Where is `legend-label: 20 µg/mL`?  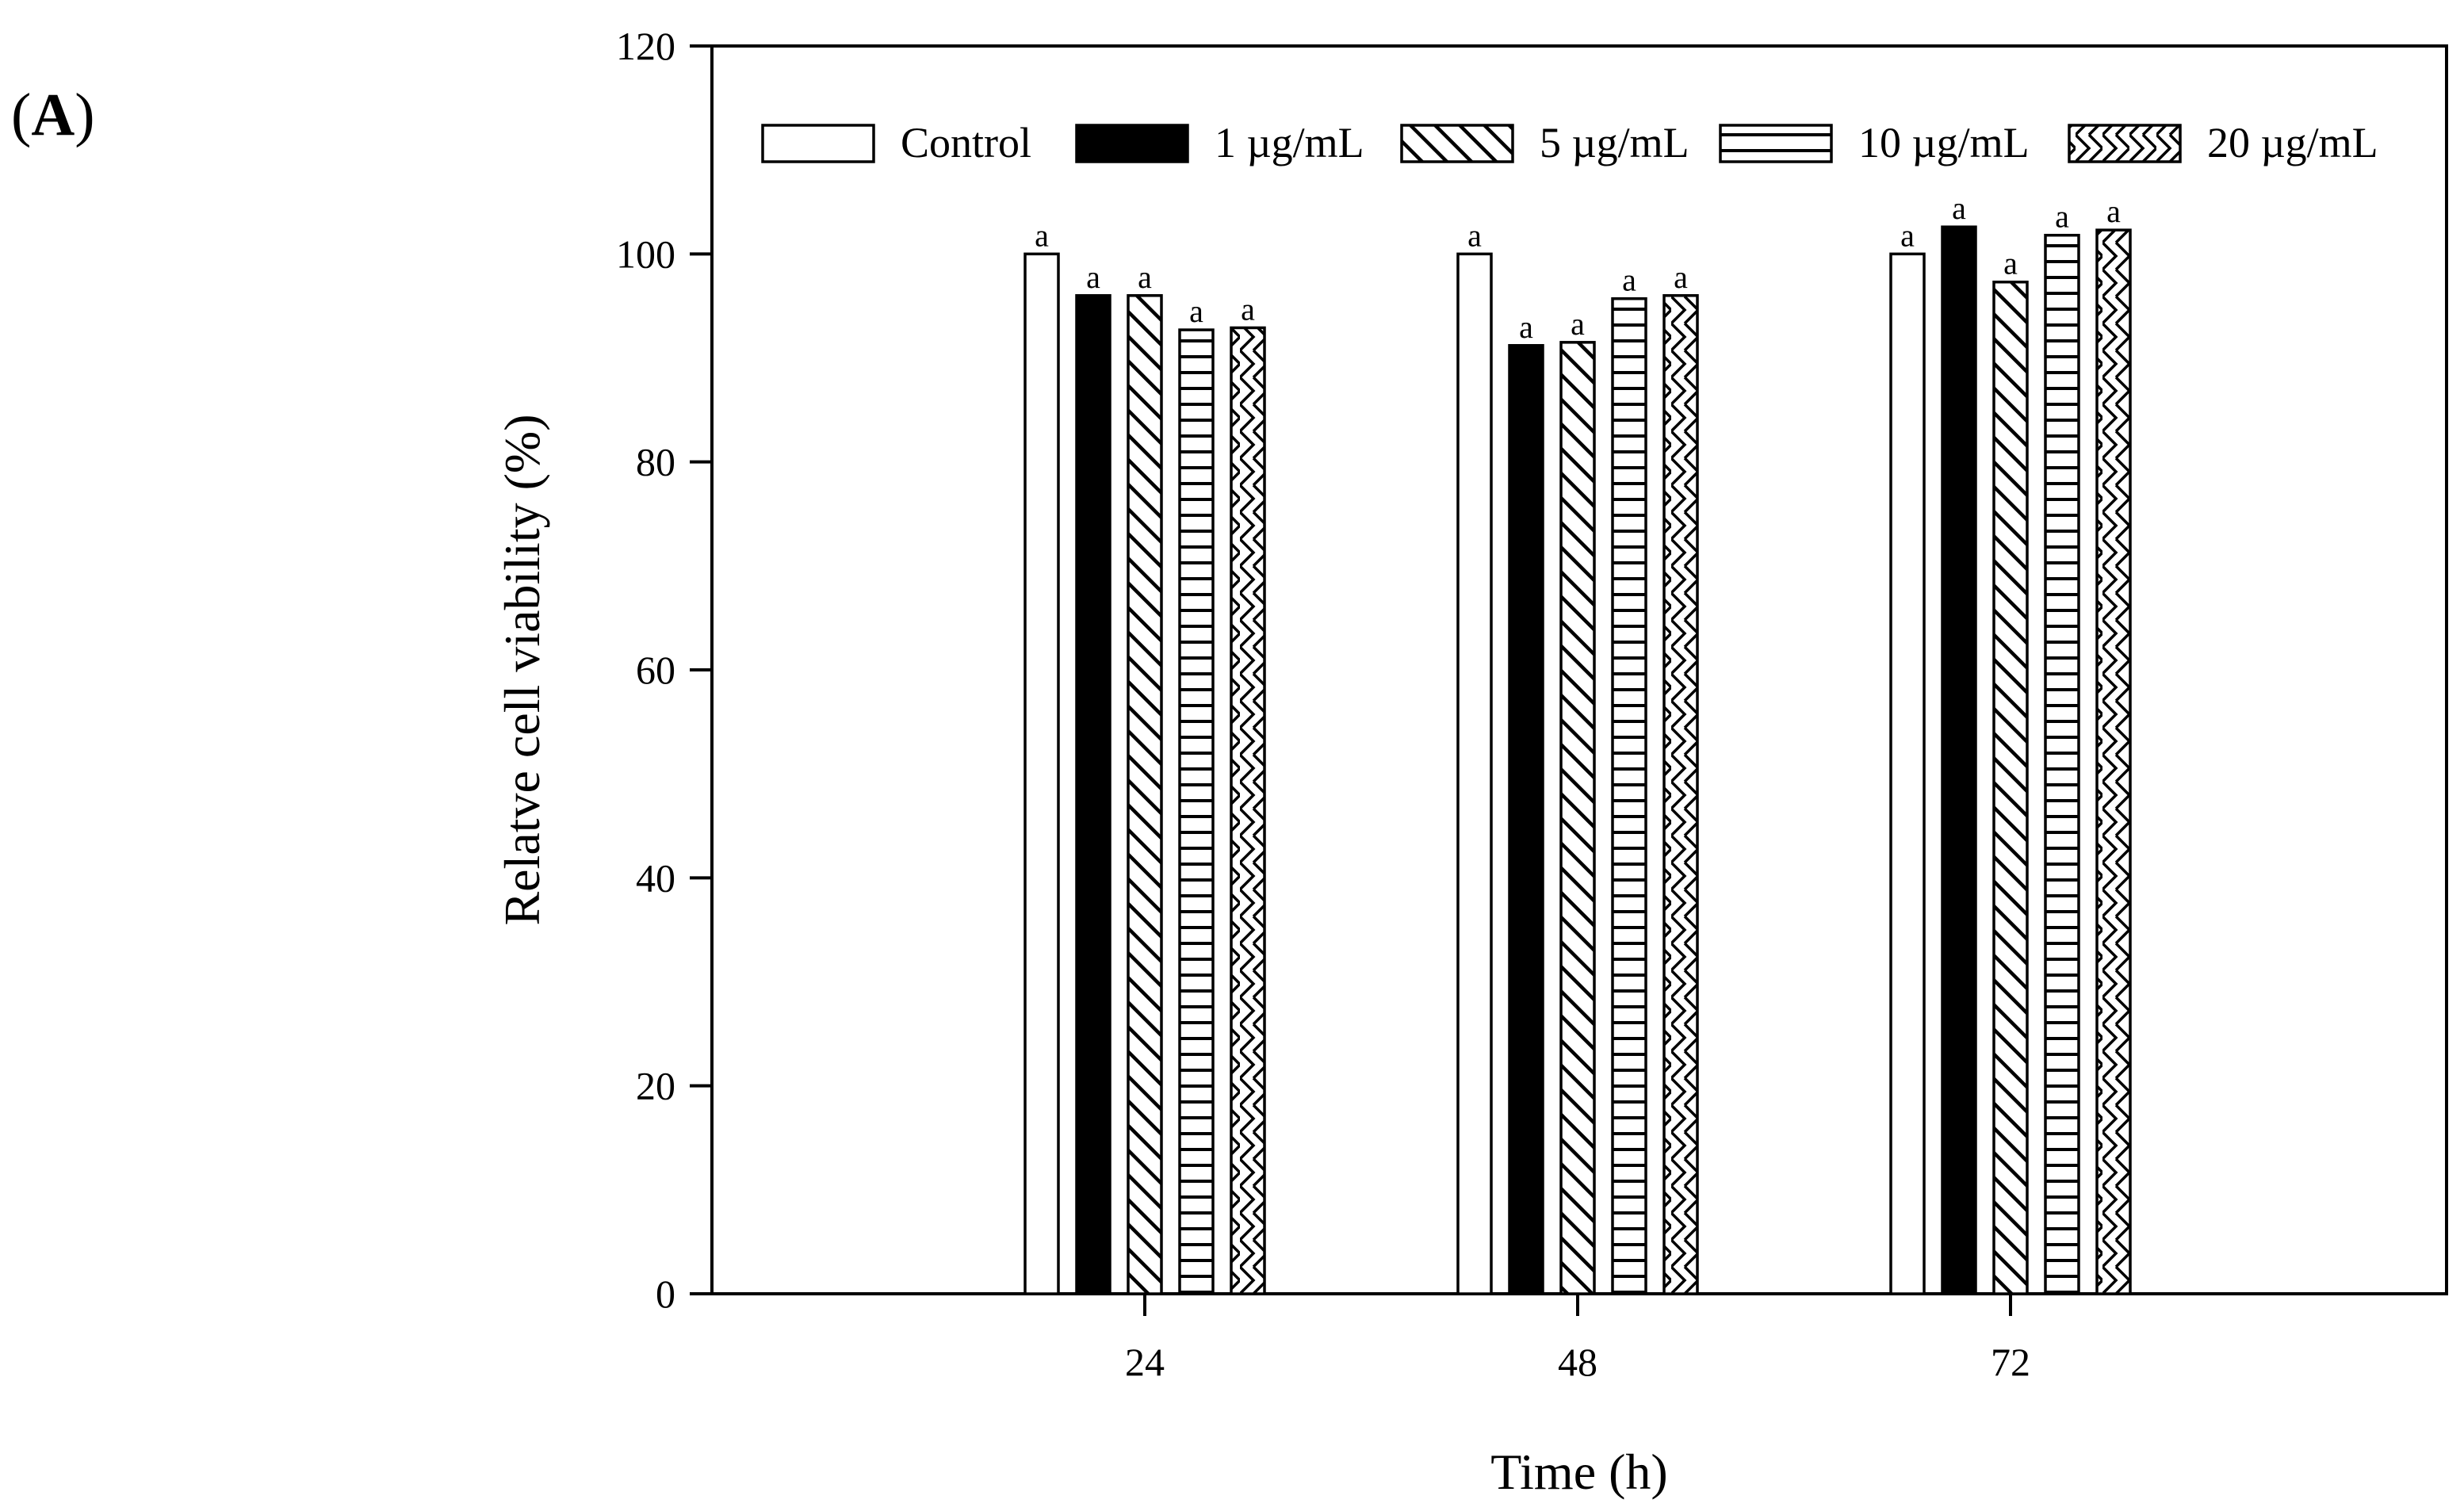
legend-label: 20 µg/mL is located at coordinates (2292, 142).